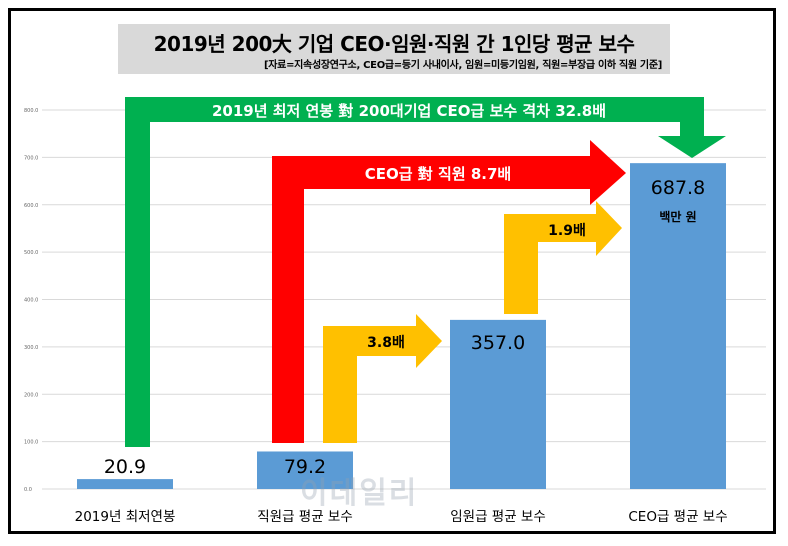  Describe the element at coordinates (305, 517) in the screenshot. I see `x-tick-label: 직원급 평균 보수` at that location.